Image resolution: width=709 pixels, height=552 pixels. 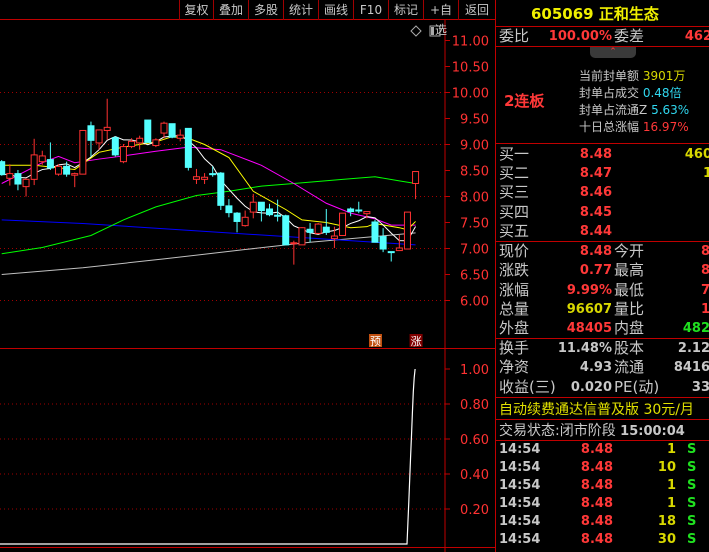 What do you see at coordinates (514, 192) in the screenshot?
I see `bid-label: 买三` at bounding box center [514, 192].